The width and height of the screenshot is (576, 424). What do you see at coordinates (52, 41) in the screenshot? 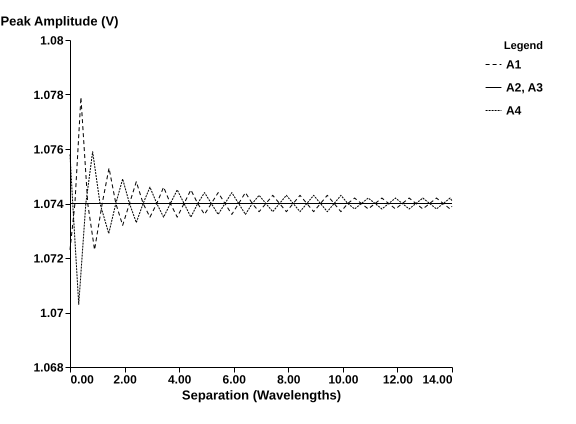
I see `y-tick-label: 1.08` at bounding box center [52, 41].